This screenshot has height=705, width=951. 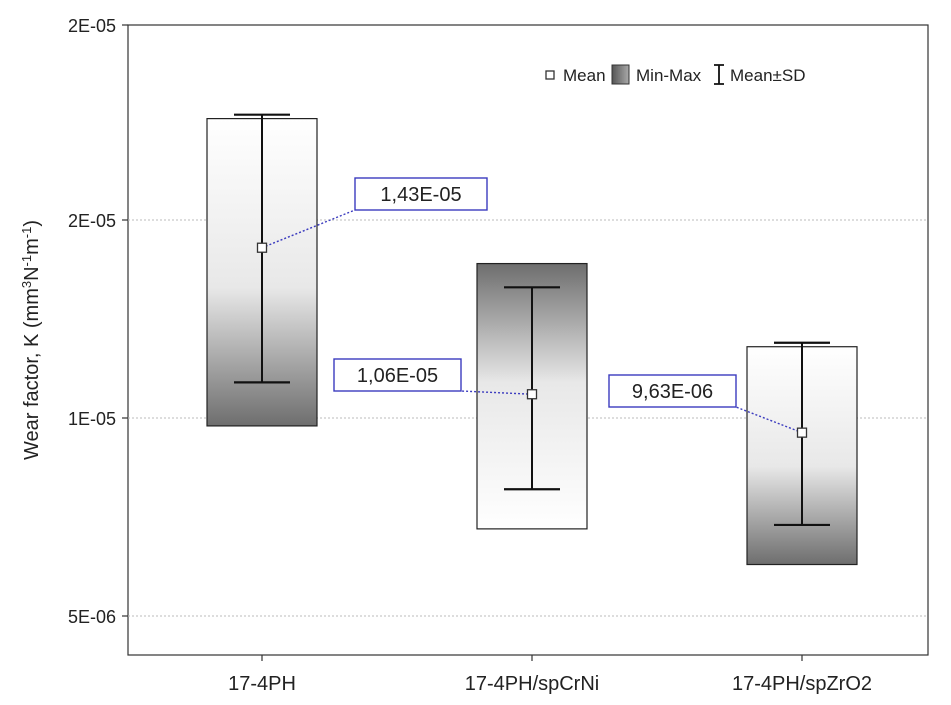 I want to click on y-axis-title-sup2: -1, so click(x=26, y=261).